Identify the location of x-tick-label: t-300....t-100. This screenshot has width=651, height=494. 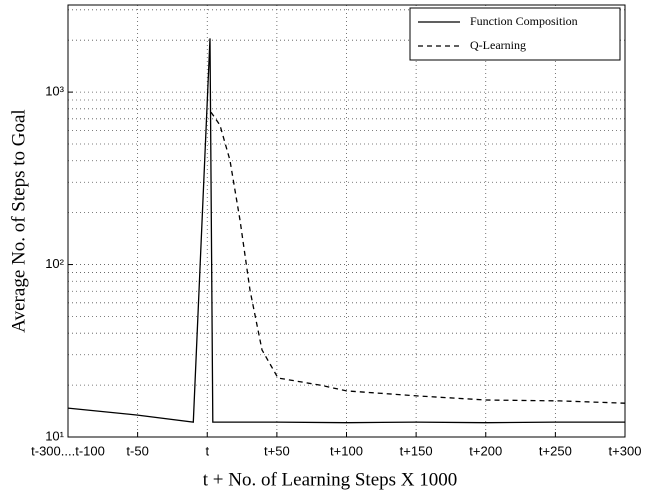
(68, 450).